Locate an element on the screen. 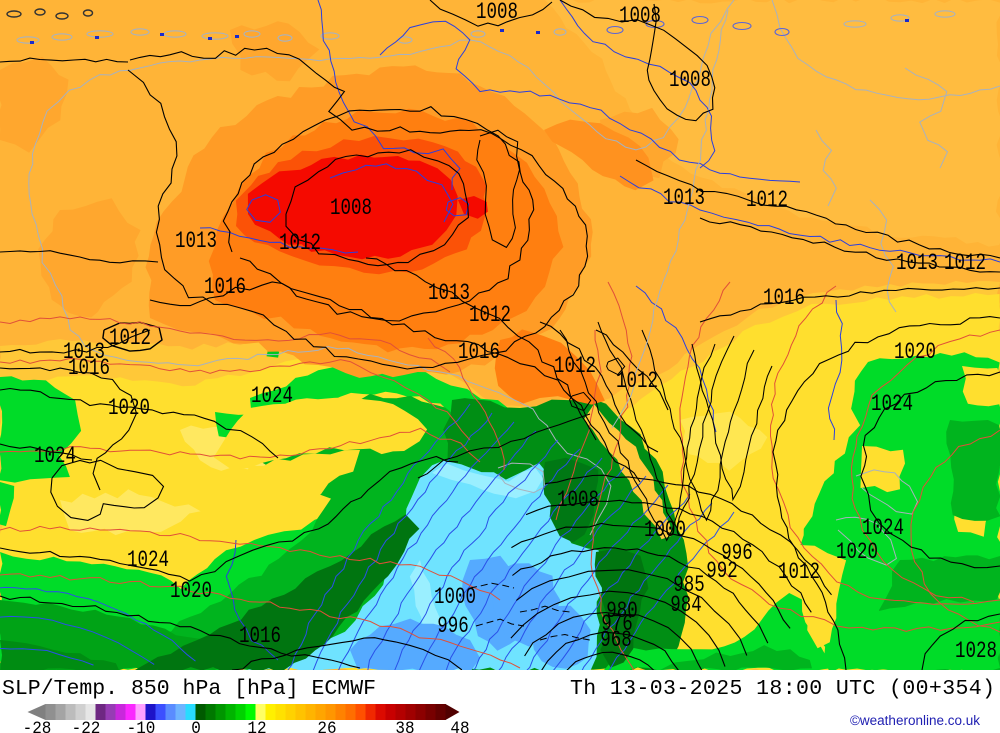  svg-text: 992 is located at coordinates (721, 572).